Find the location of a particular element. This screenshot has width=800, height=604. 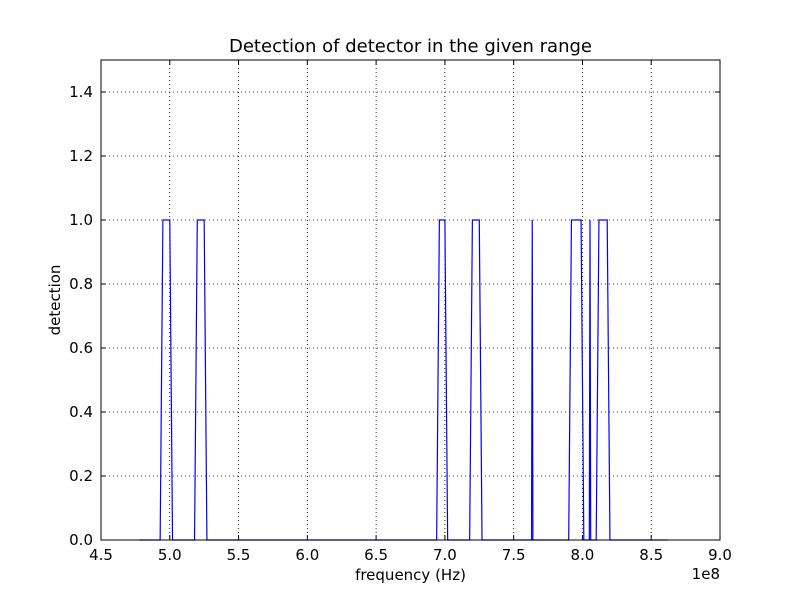

y-tick-label: 0.6 is located at coordinates (81, 348).